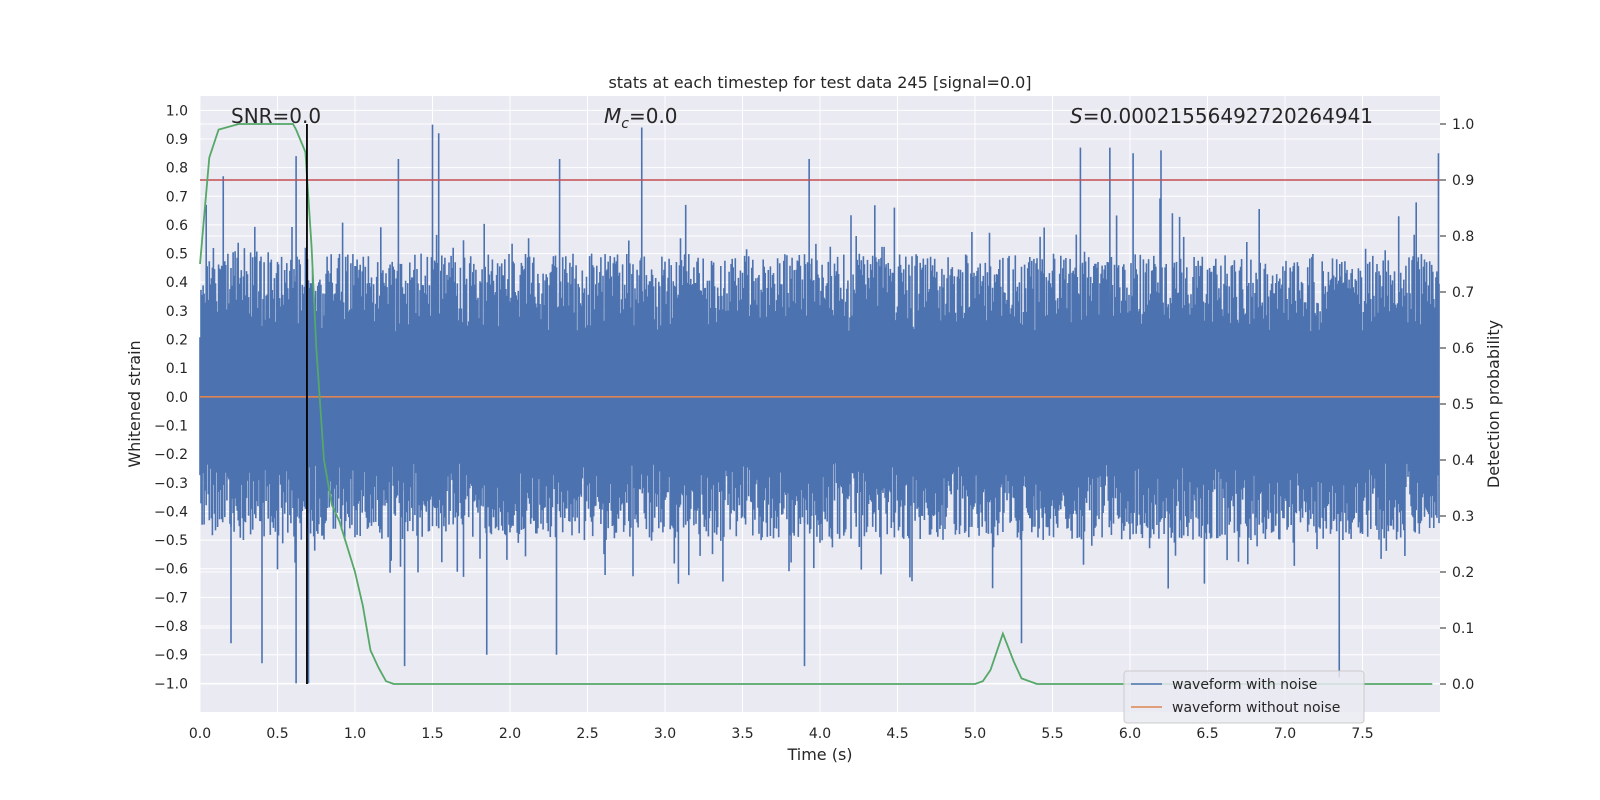 The height and width of the screenshot is (800, 1600). What do you see at coordinates (177, 169) in the screenshot?
I see `y-tick-label: 0.8` at bounding box center [177, 169].